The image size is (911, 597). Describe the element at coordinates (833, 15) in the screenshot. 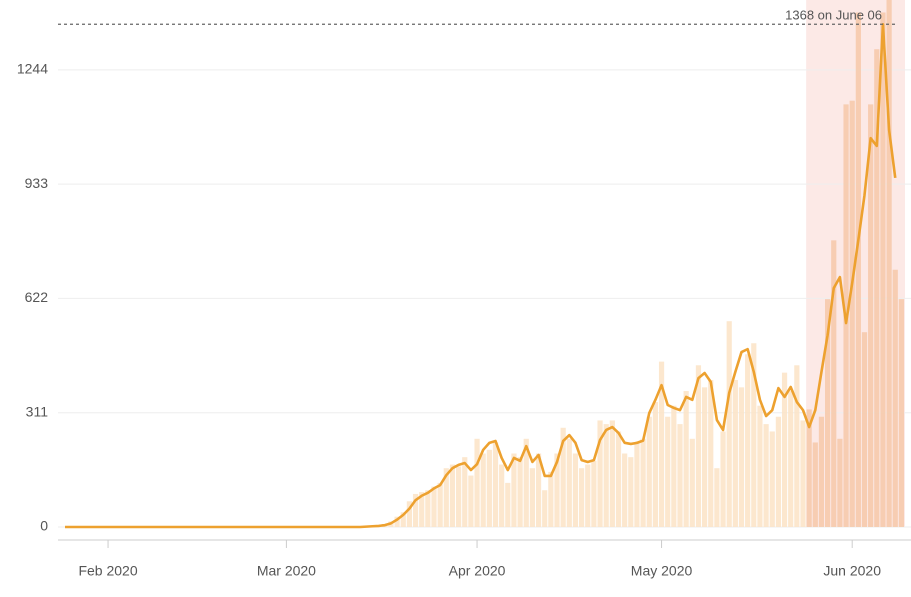

I see `annotation-label: 1368 on June 06` at that location.